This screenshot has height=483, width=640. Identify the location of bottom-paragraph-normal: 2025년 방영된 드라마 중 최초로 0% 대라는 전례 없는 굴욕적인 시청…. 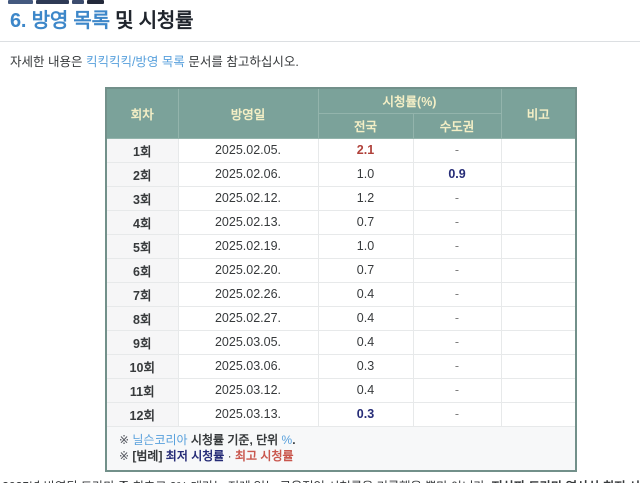
(246, 481).